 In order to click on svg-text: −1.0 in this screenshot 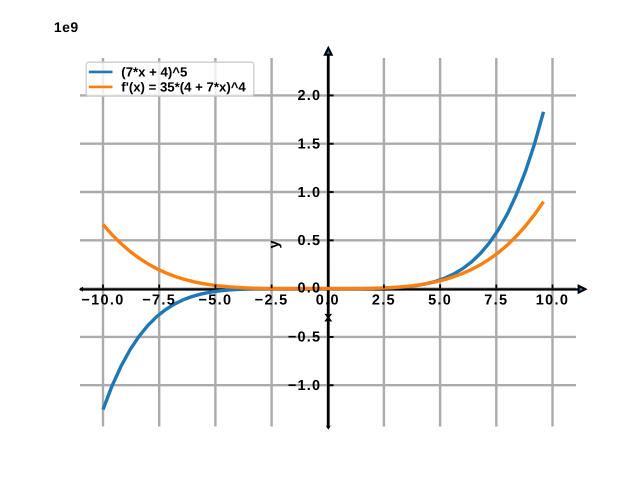, I will do `click(304, 386)`.